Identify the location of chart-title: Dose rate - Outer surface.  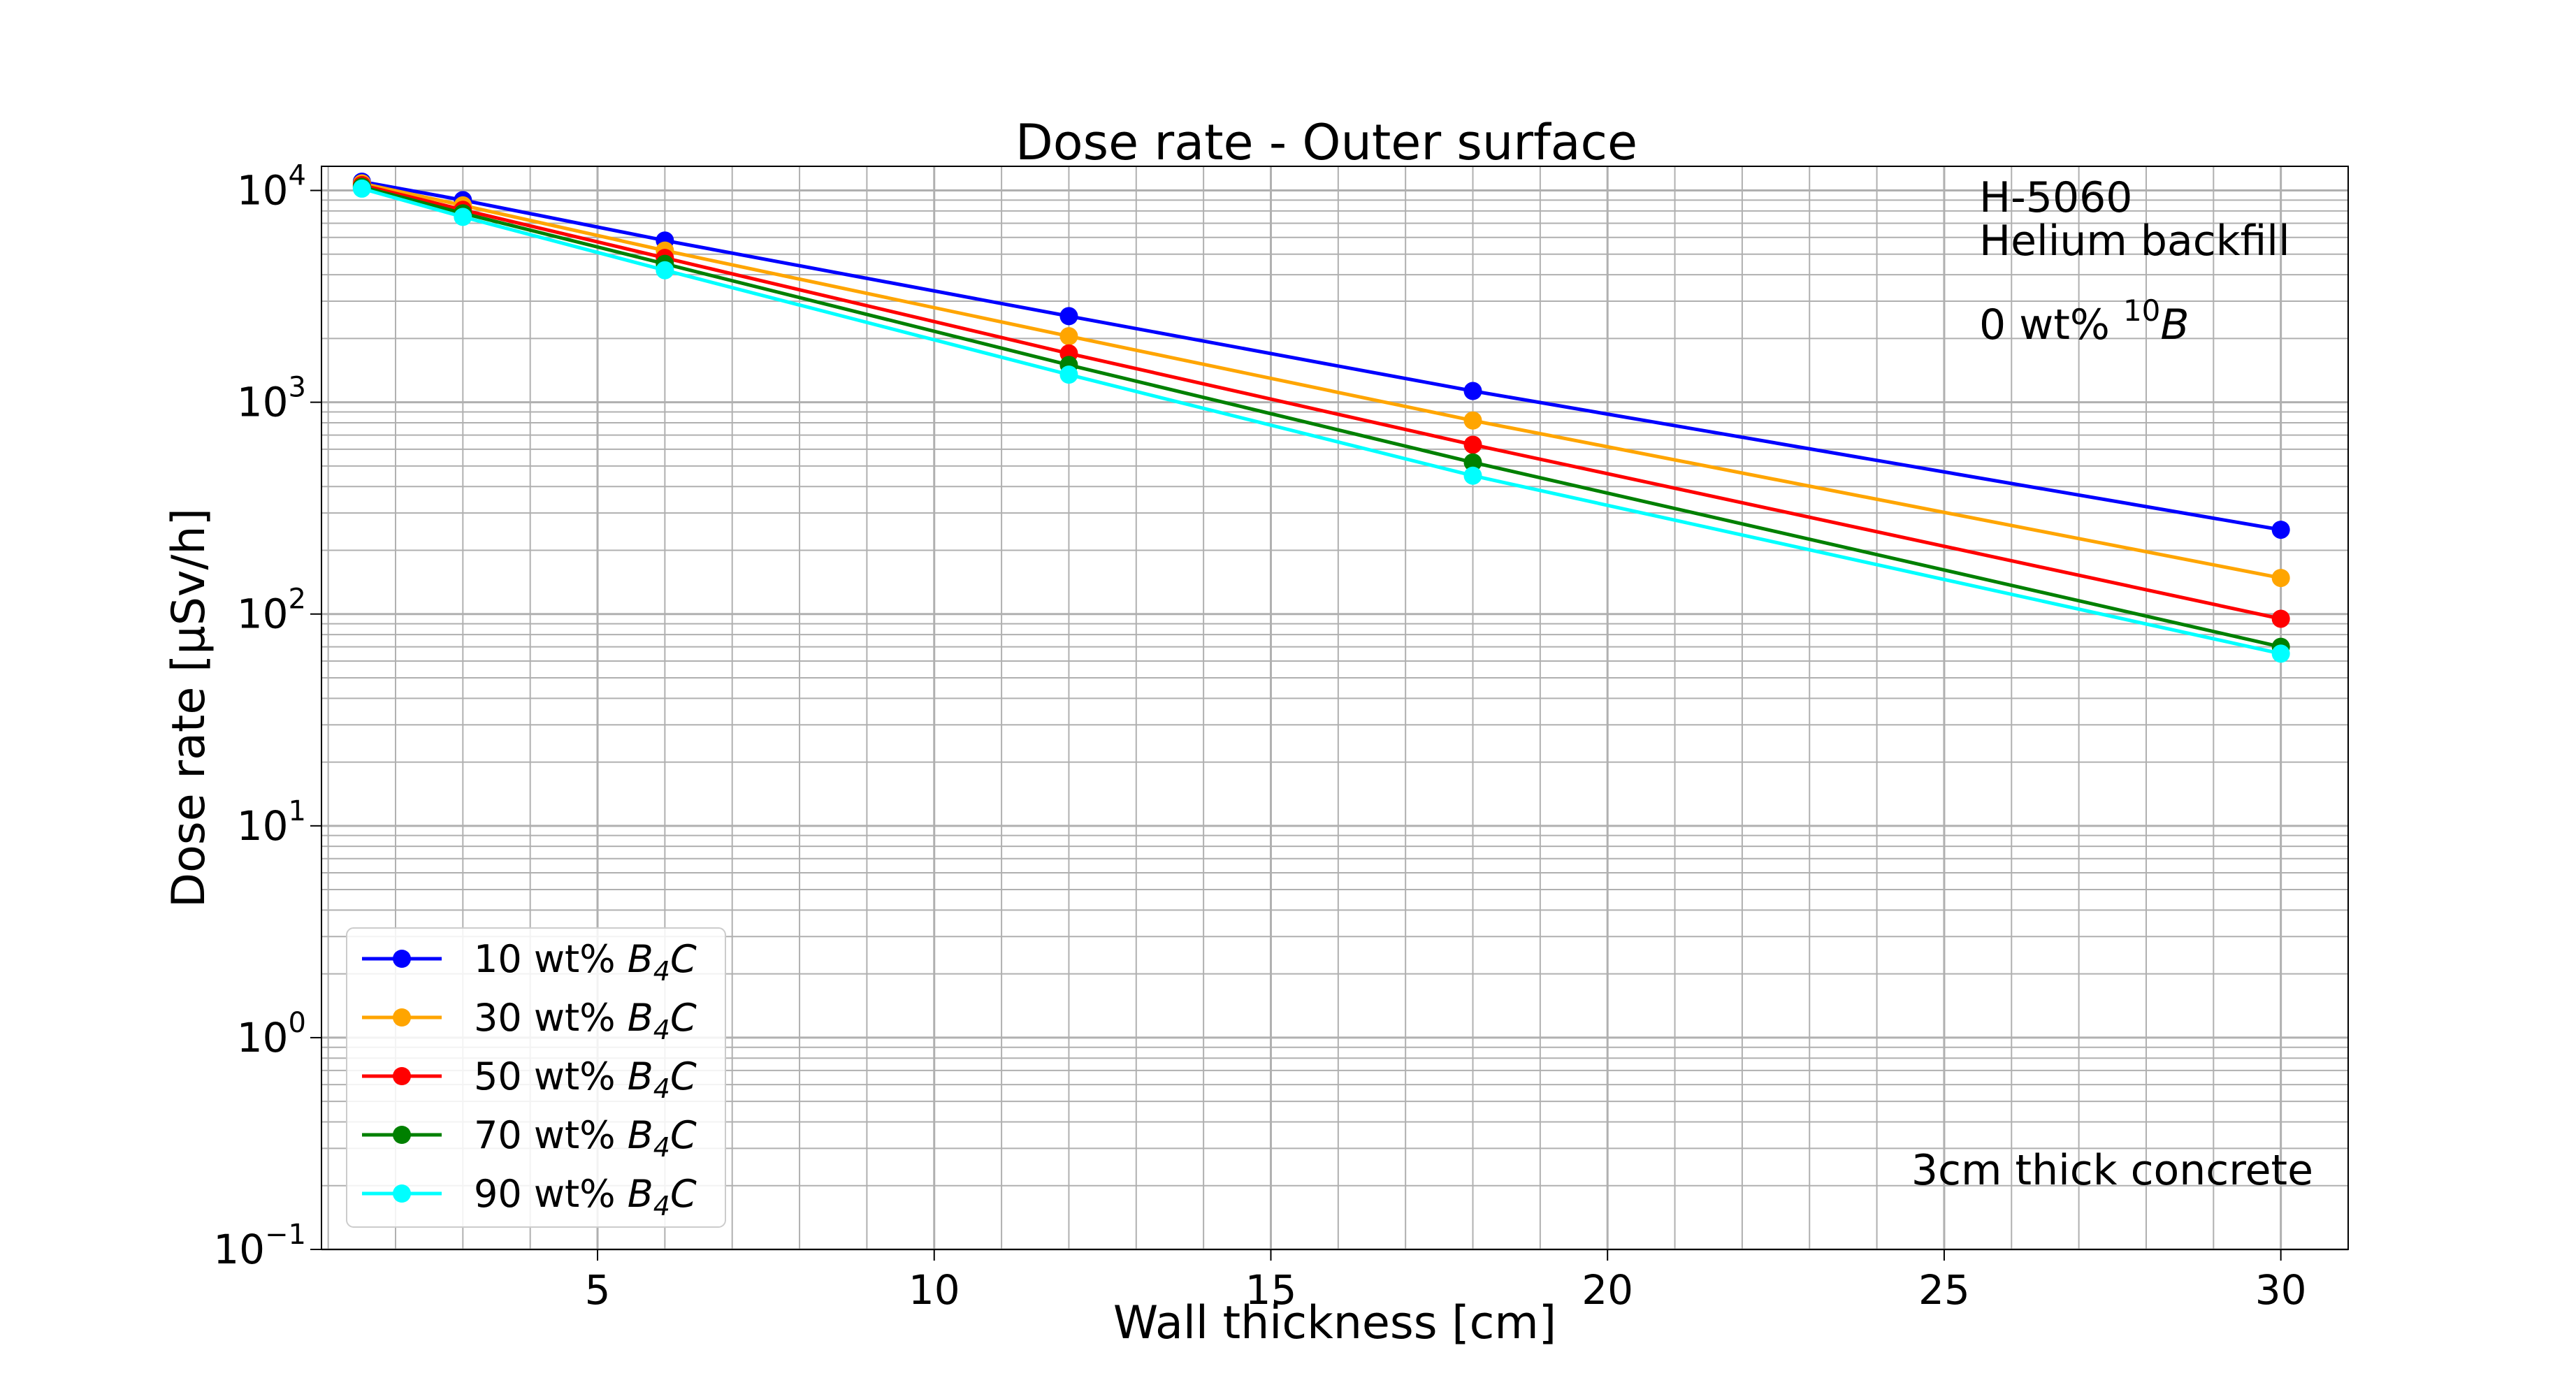
(1326, 142).